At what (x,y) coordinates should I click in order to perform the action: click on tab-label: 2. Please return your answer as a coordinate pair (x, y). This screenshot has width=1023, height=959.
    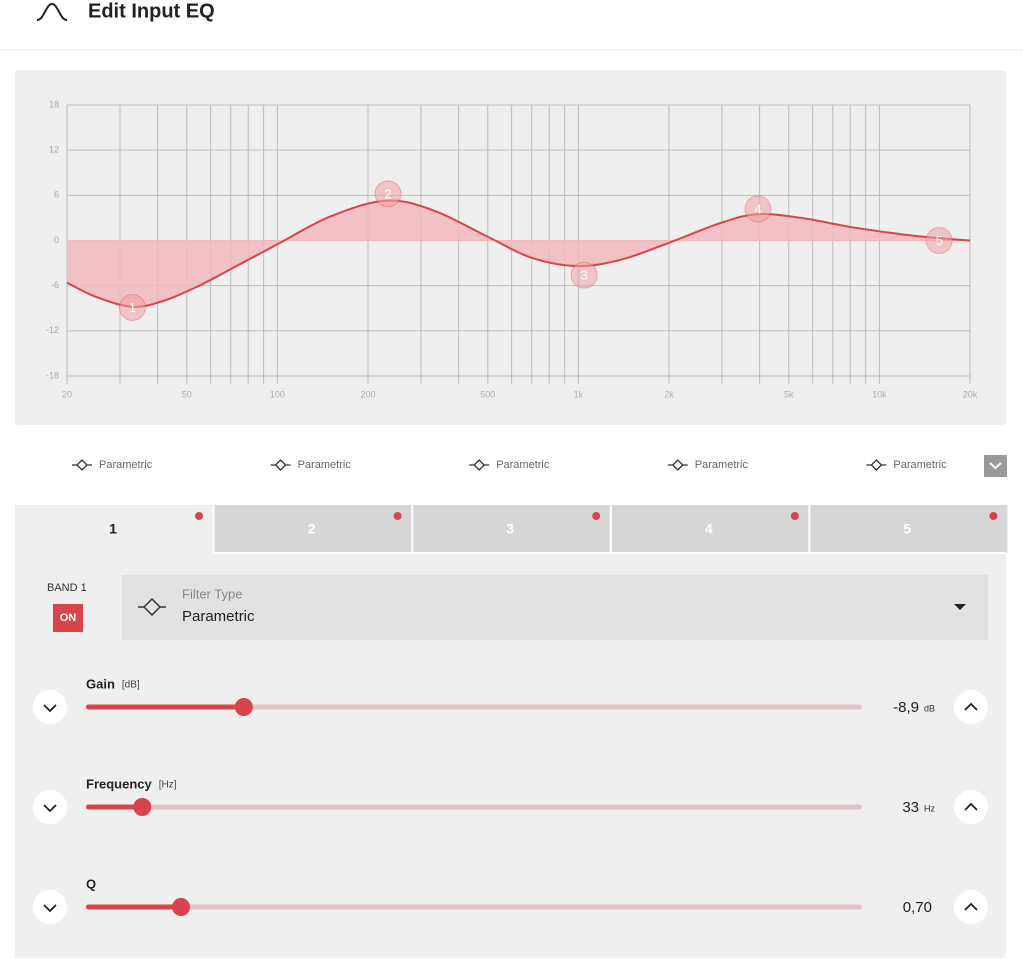
    Looking at the image, I should click on (312, 529).